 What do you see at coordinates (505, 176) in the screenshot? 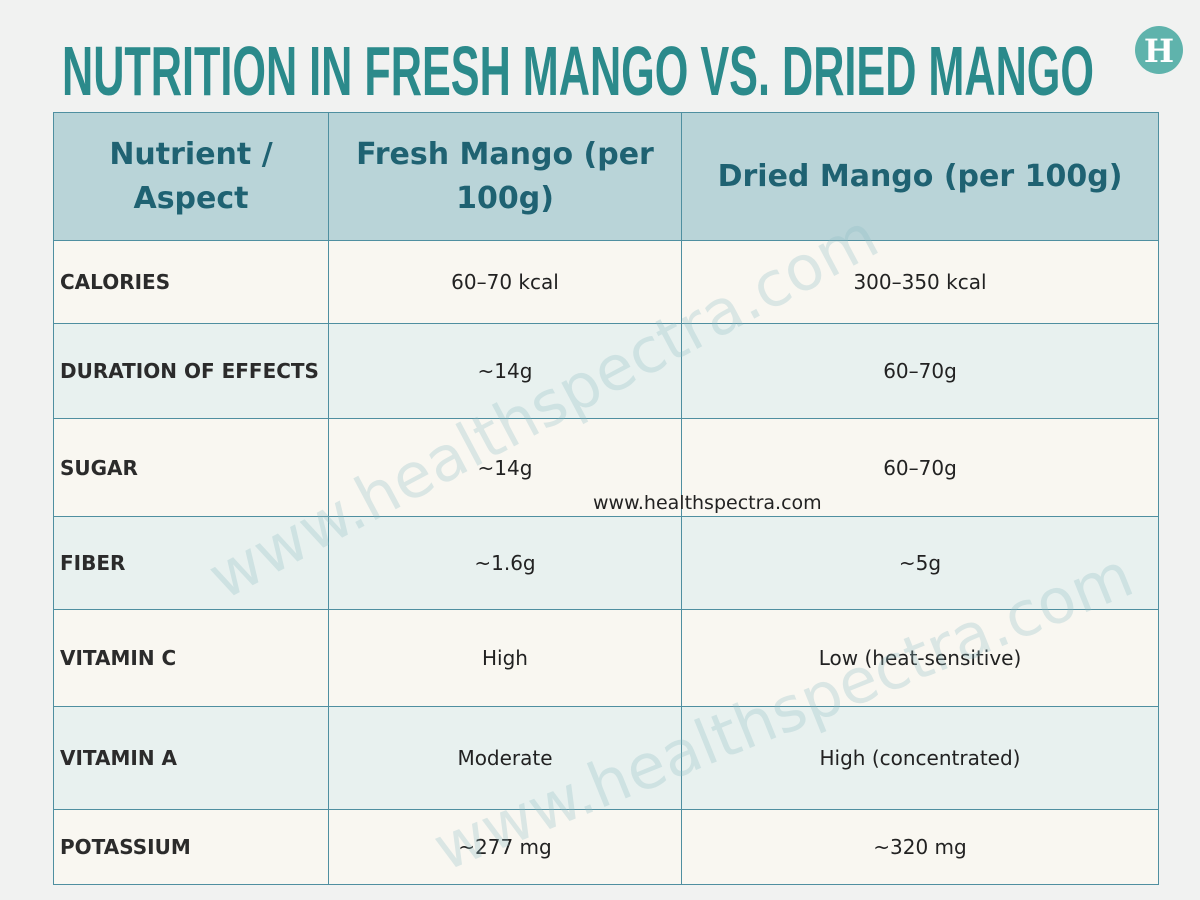
I see `column-header: Fresh Mango (per 100g)` at bounding box center [505, 176].